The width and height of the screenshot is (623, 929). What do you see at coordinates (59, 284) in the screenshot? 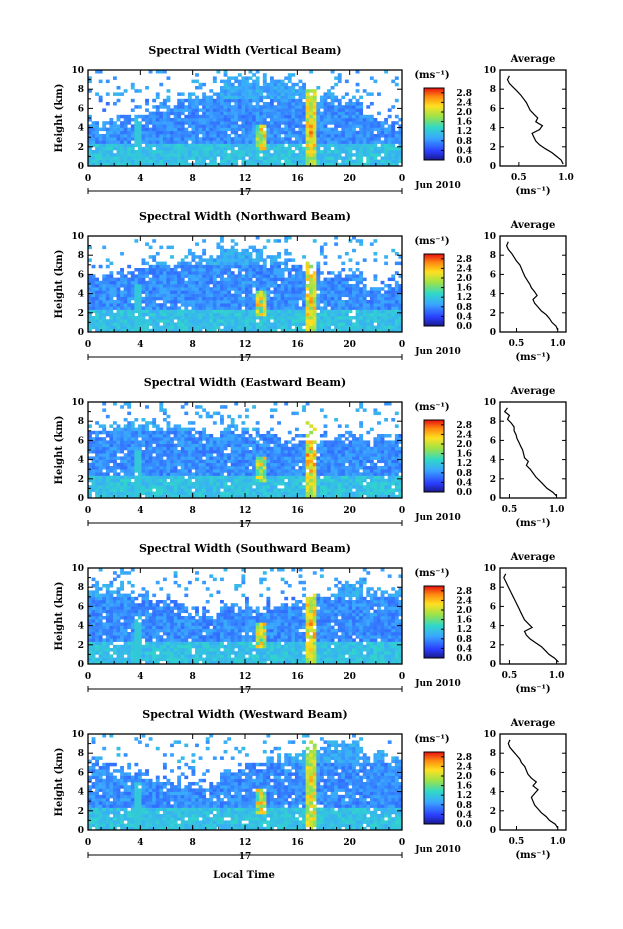
I see `y-axis-label: Height (km)` at bounding box center [59, 284].